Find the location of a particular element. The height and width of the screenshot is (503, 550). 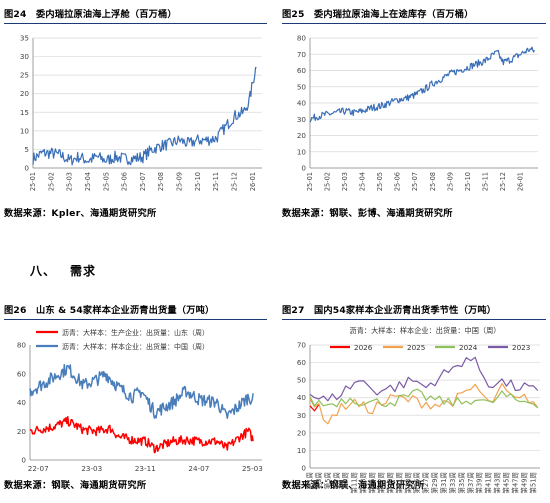

chart4-legend-label-0: 2026 is located at coordinates (363, 347).